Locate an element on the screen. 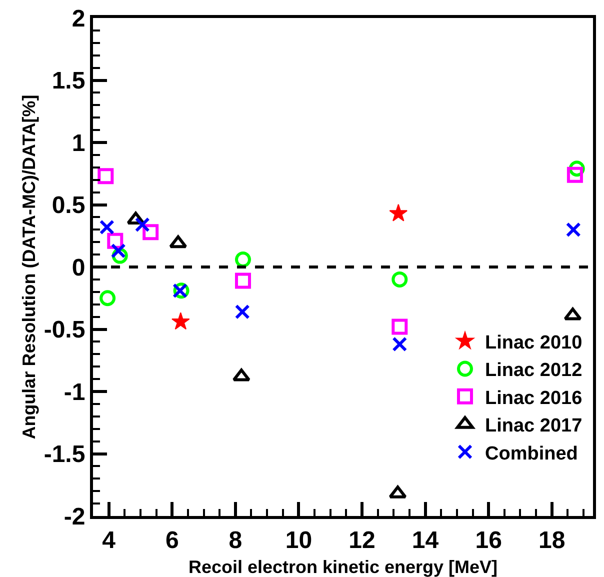 This screenshot has width=604, height=577. y-tick-label: 0.5 is located at coordinates (69, 206).